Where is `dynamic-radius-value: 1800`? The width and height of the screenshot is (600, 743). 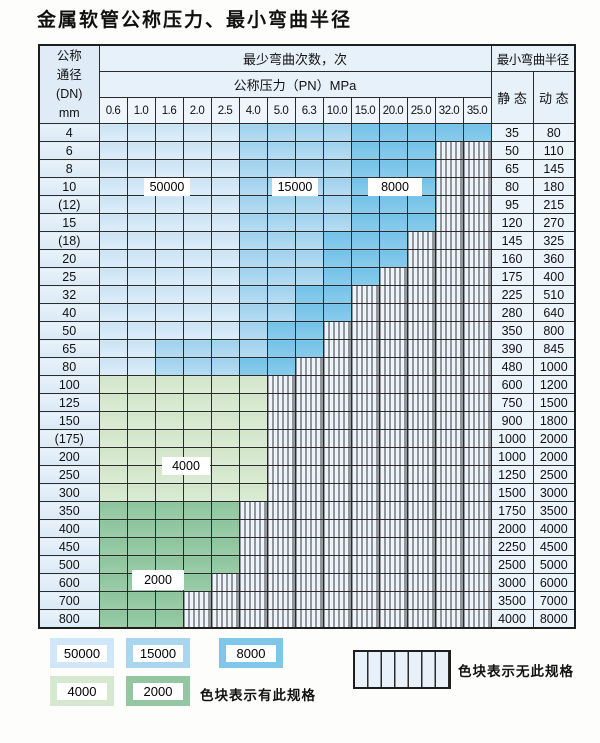
dynamic-radius-value: 1800 is located at coordinates (554, 420).